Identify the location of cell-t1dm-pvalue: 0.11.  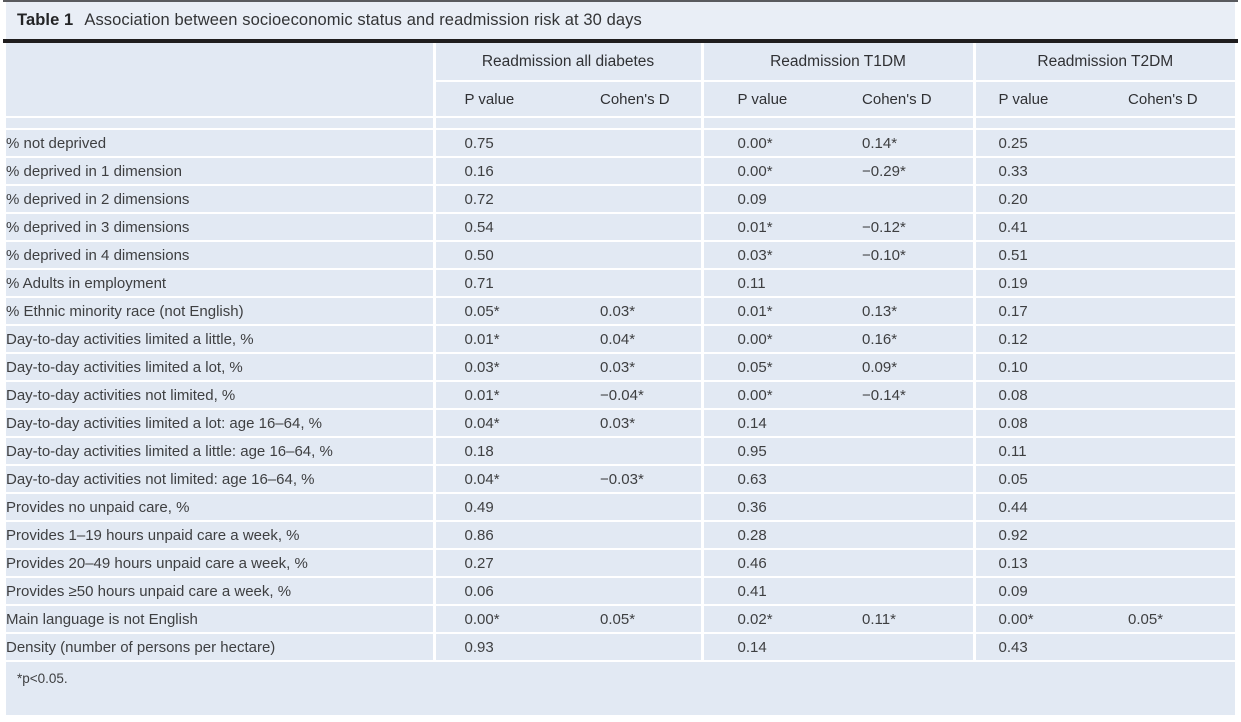
(781, 283).